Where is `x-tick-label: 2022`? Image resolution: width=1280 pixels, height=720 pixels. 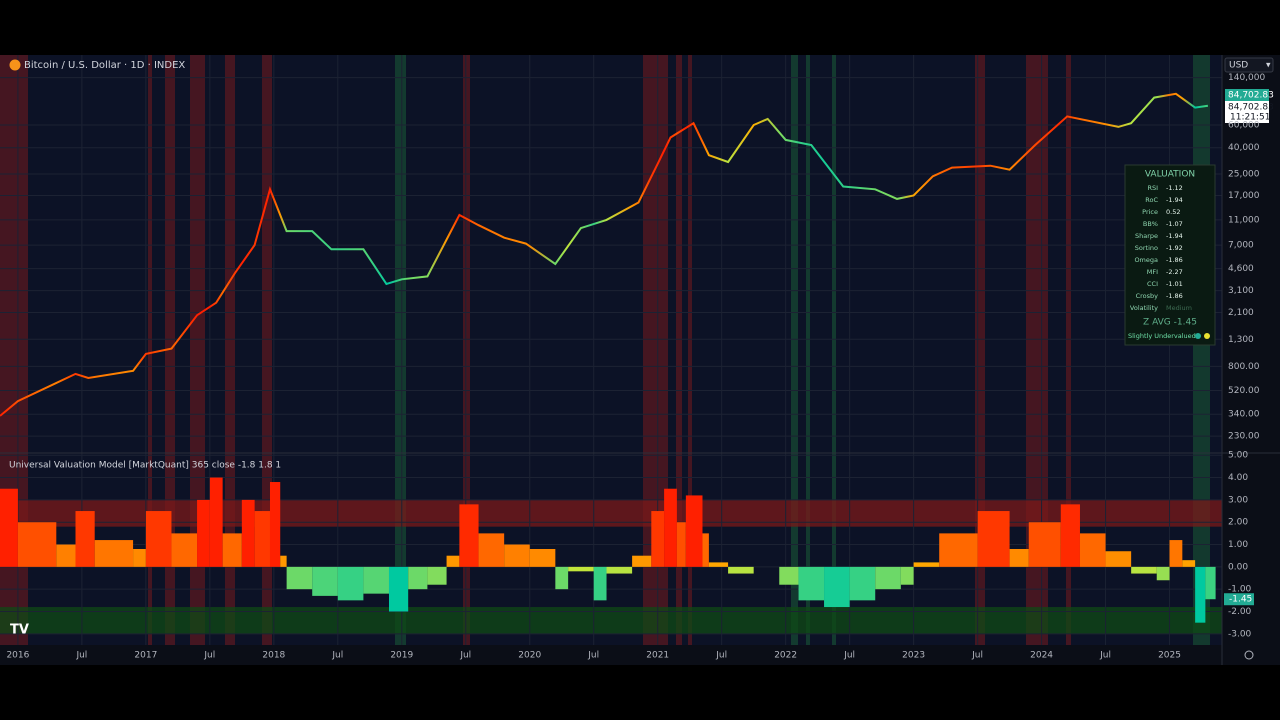
x-tick-label: 2022 is located at coordinates (785, 656).